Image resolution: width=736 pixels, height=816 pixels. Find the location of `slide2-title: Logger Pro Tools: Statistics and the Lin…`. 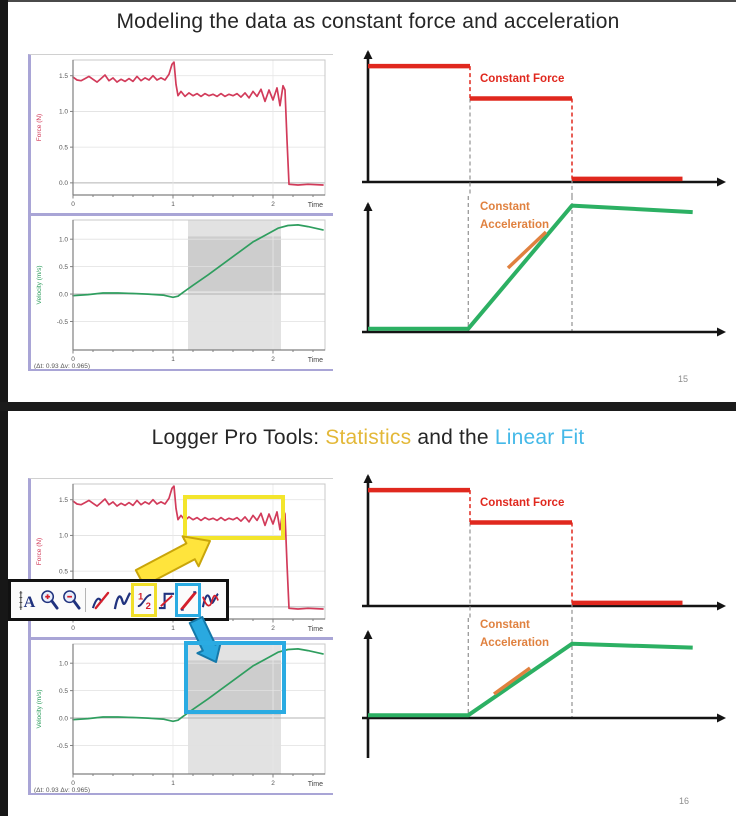

slide2-title: Logger Pro Tools: Statistics and the Lin… is located at coordinates (368, 438).